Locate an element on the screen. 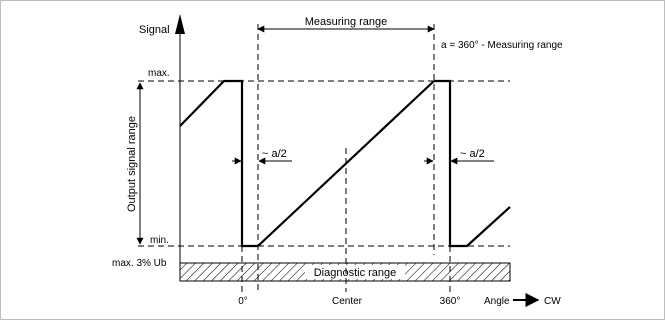 This screenshot has width=665, height=320. y-axis-arrow-icon is located at coordinates (180, 24).